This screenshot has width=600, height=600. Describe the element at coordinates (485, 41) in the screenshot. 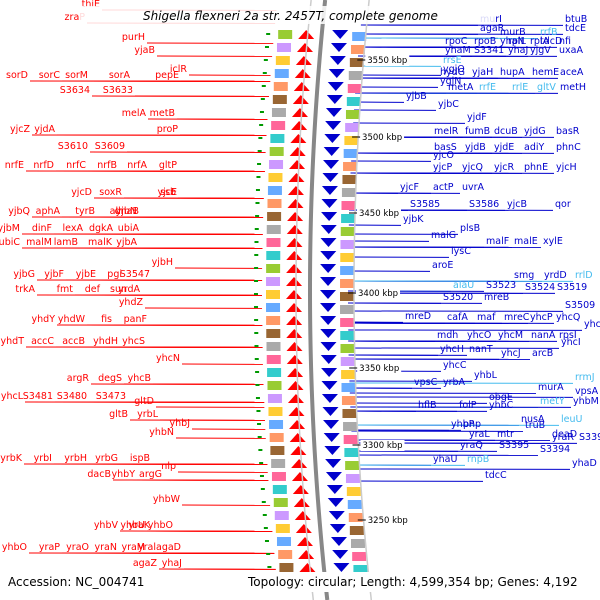

I see `right-gene-label: rpoB` at that location.